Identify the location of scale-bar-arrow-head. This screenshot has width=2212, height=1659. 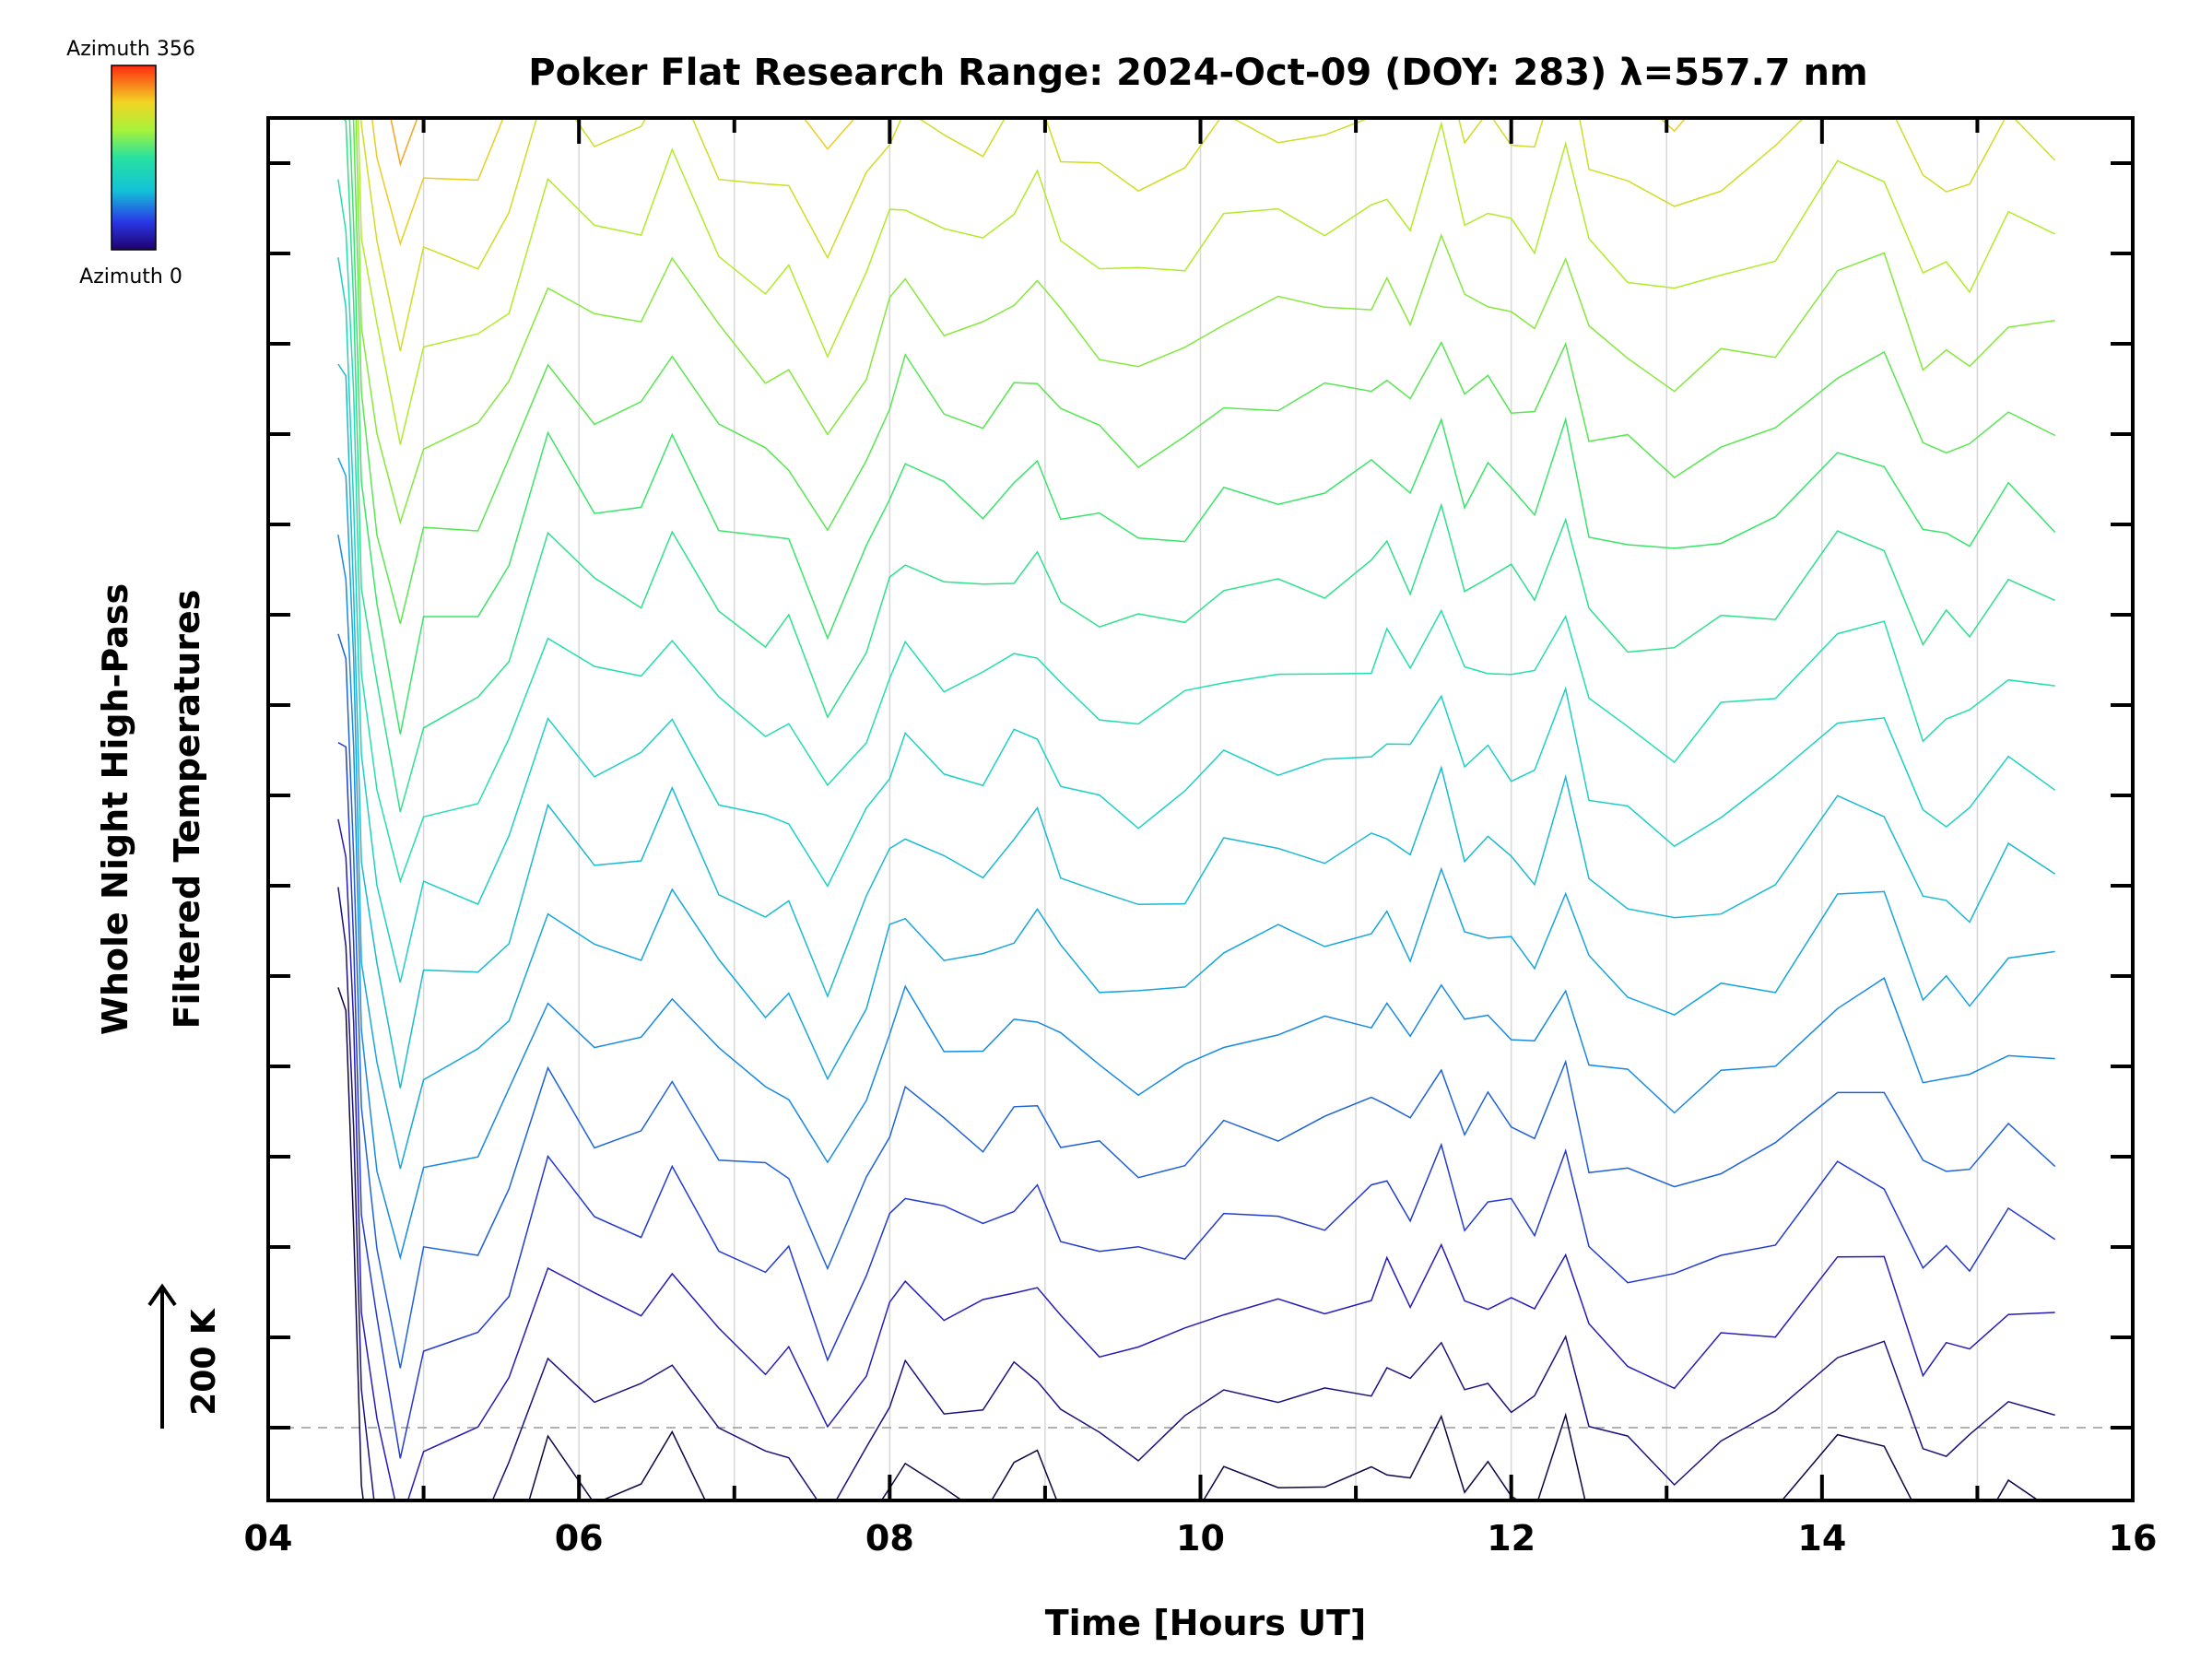
(162, 1295).